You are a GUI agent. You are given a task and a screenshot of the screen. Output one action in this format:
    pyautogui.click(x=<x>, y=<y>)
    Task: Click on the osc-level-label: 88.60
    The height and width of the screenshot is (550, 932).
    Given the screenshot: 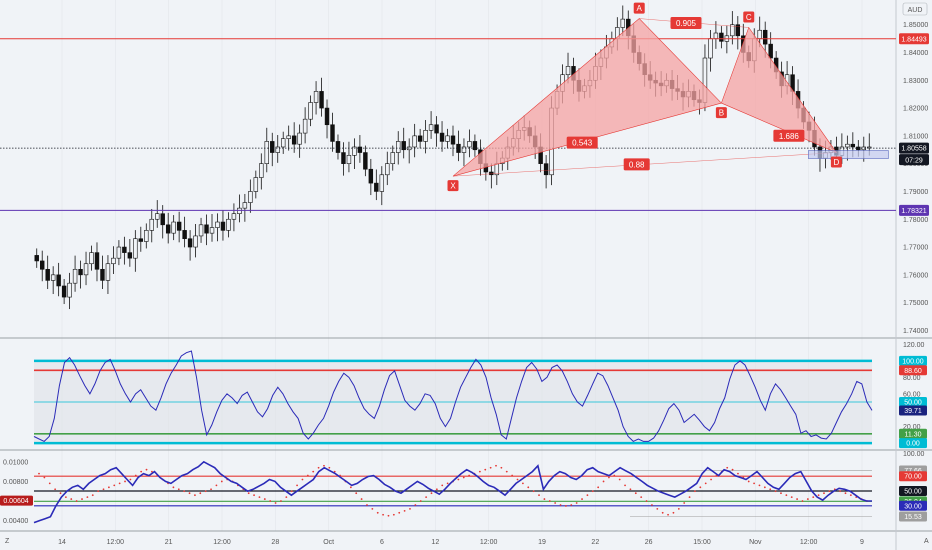 What is the action you would take?
    pyautogui.click(x=913, y=371)
    